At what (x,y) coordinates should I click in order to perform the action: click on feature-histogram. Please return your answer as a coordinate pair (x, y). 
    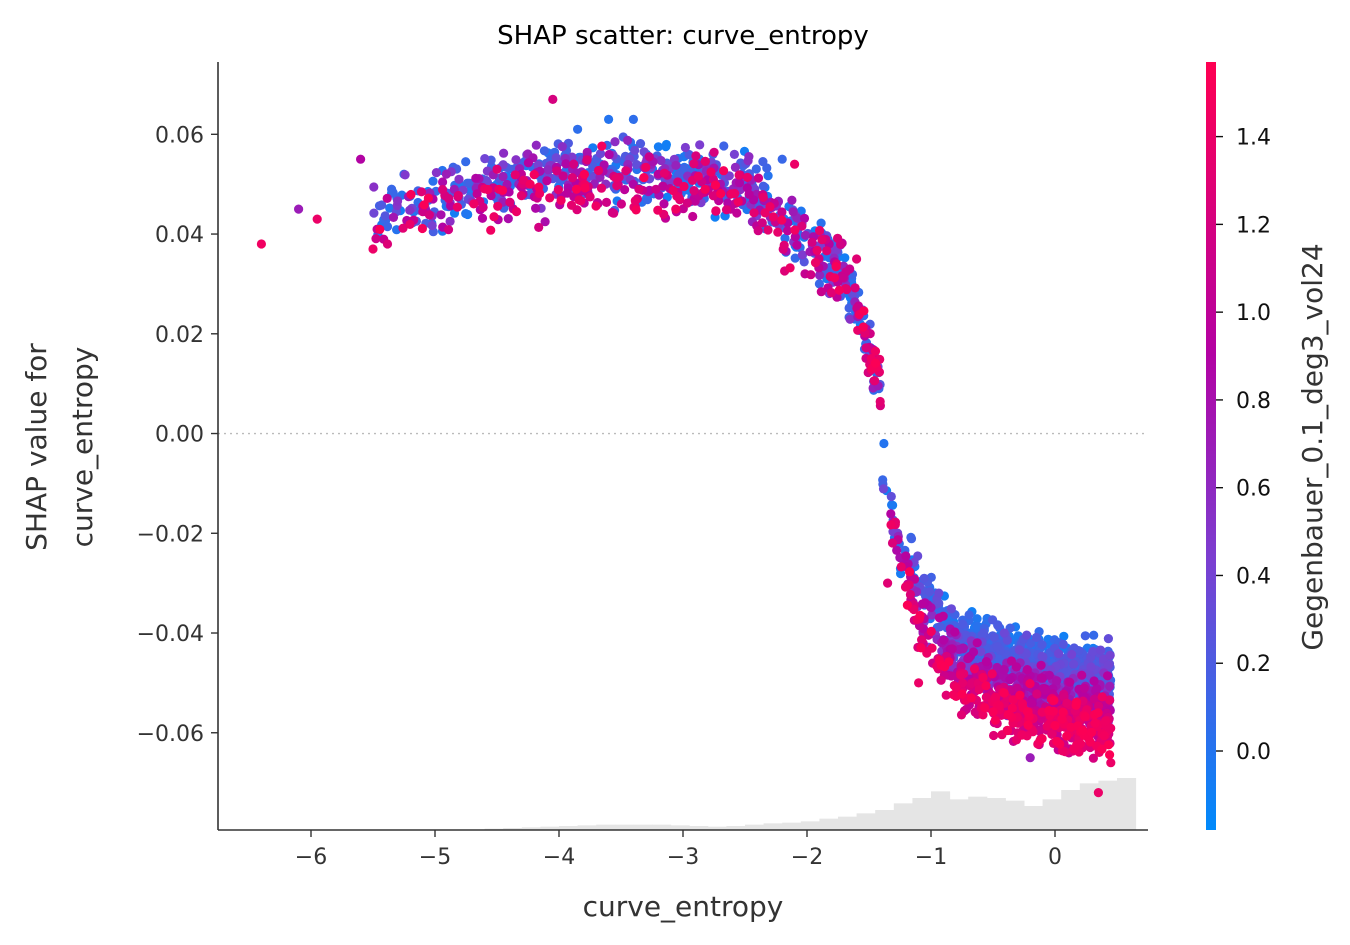
    Looking at the image, I should click on (810, 804).